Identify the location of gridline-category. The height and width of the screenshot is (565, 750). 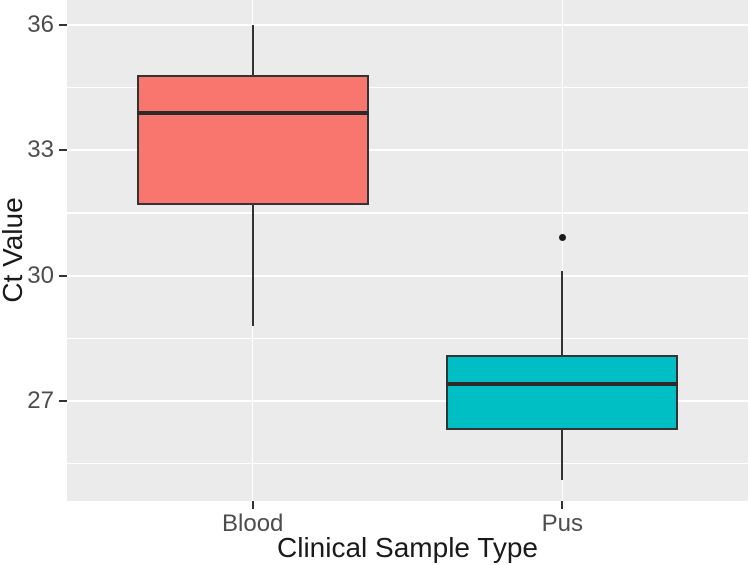
(562, 250).